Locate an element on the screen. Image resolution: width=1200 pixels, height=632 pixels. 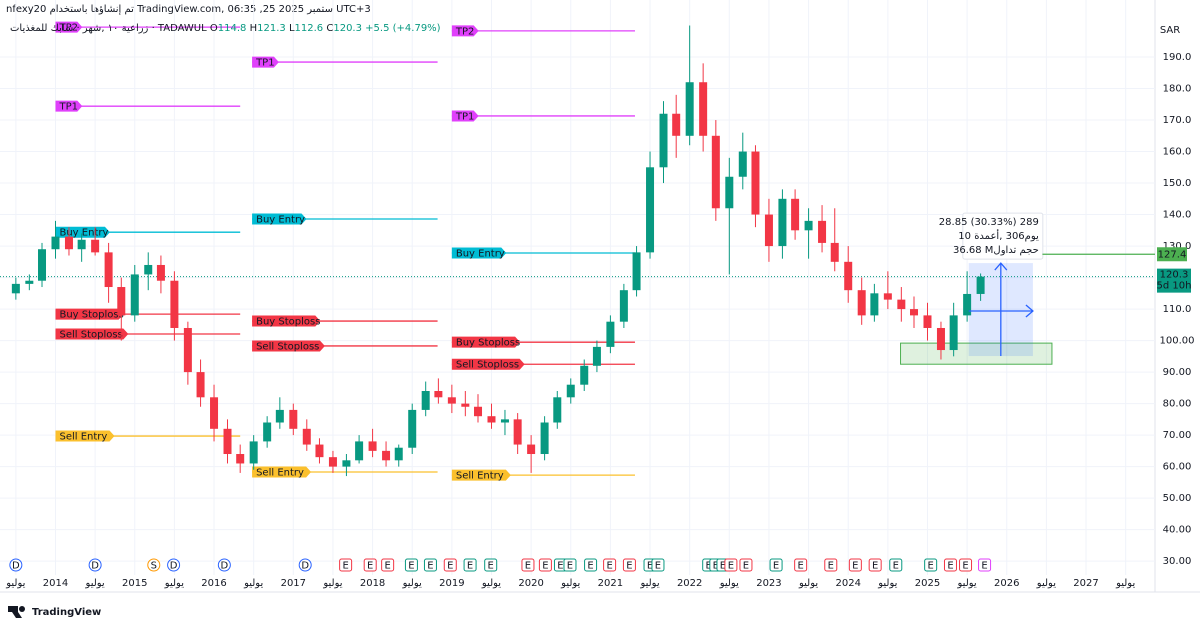
measure-text: 36.68 Mحجم تداول is located at coordinates (996, 250).